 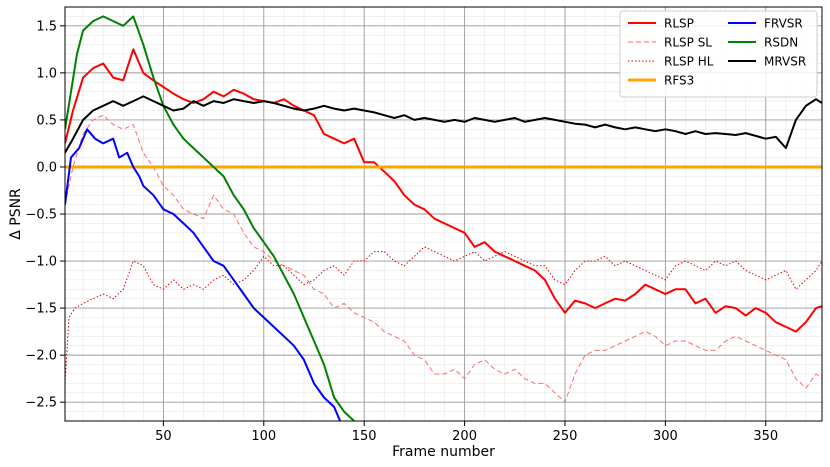 I want to click on legend-label: MRVSR, so click(x=785, y=62).